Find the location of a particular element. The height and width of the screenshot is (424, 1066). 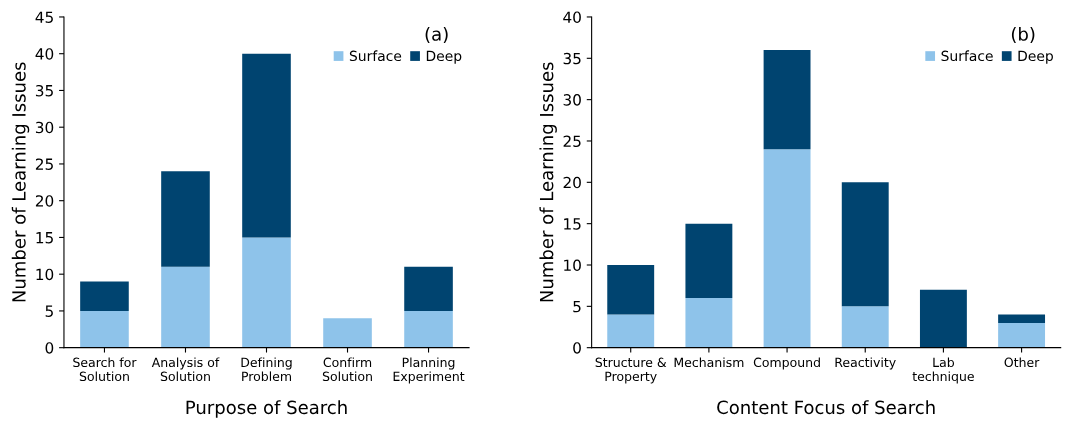

x-tick-label: Analysis of Solution is located at coordinates (185, 369).